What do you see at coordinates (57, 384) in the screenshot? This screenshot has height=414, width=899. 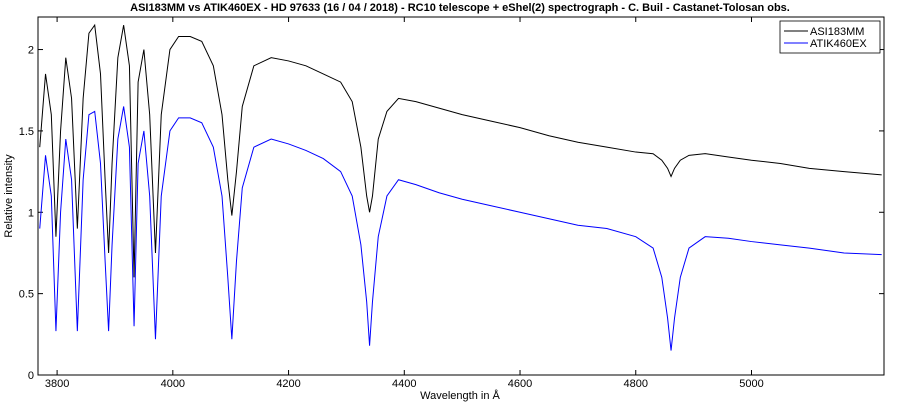 I see `x-tick-label: 3800` at bounding box center [57, 384].